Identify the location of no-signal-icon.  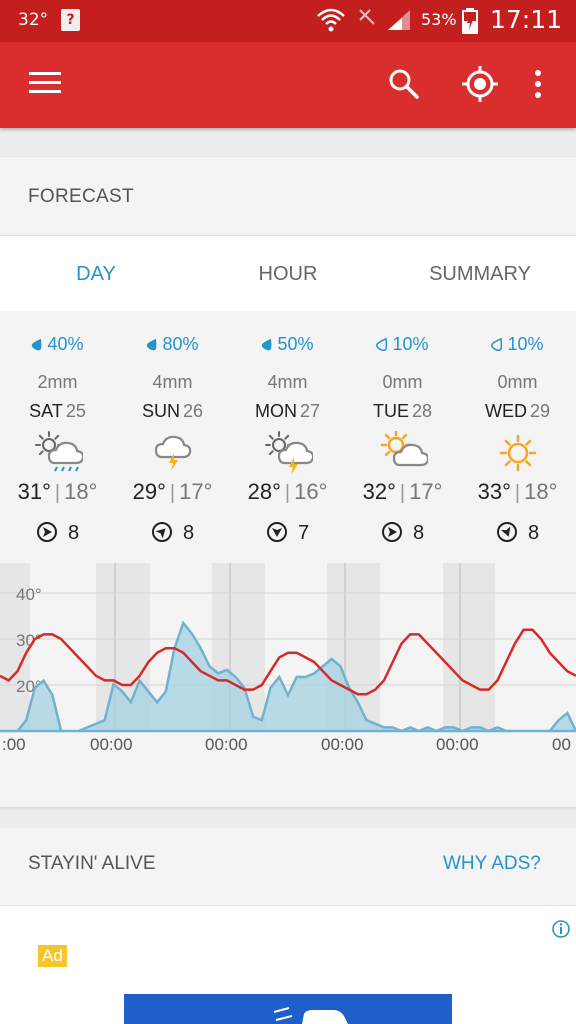
(367, 17).